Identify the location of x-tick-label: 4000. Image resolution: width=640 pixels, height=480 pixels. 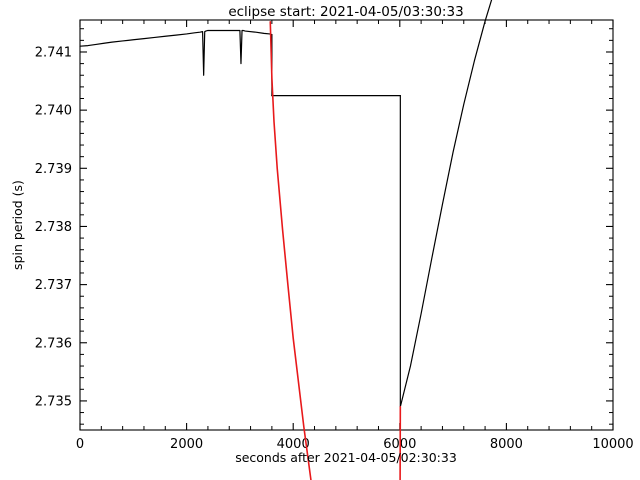
(293, 444).